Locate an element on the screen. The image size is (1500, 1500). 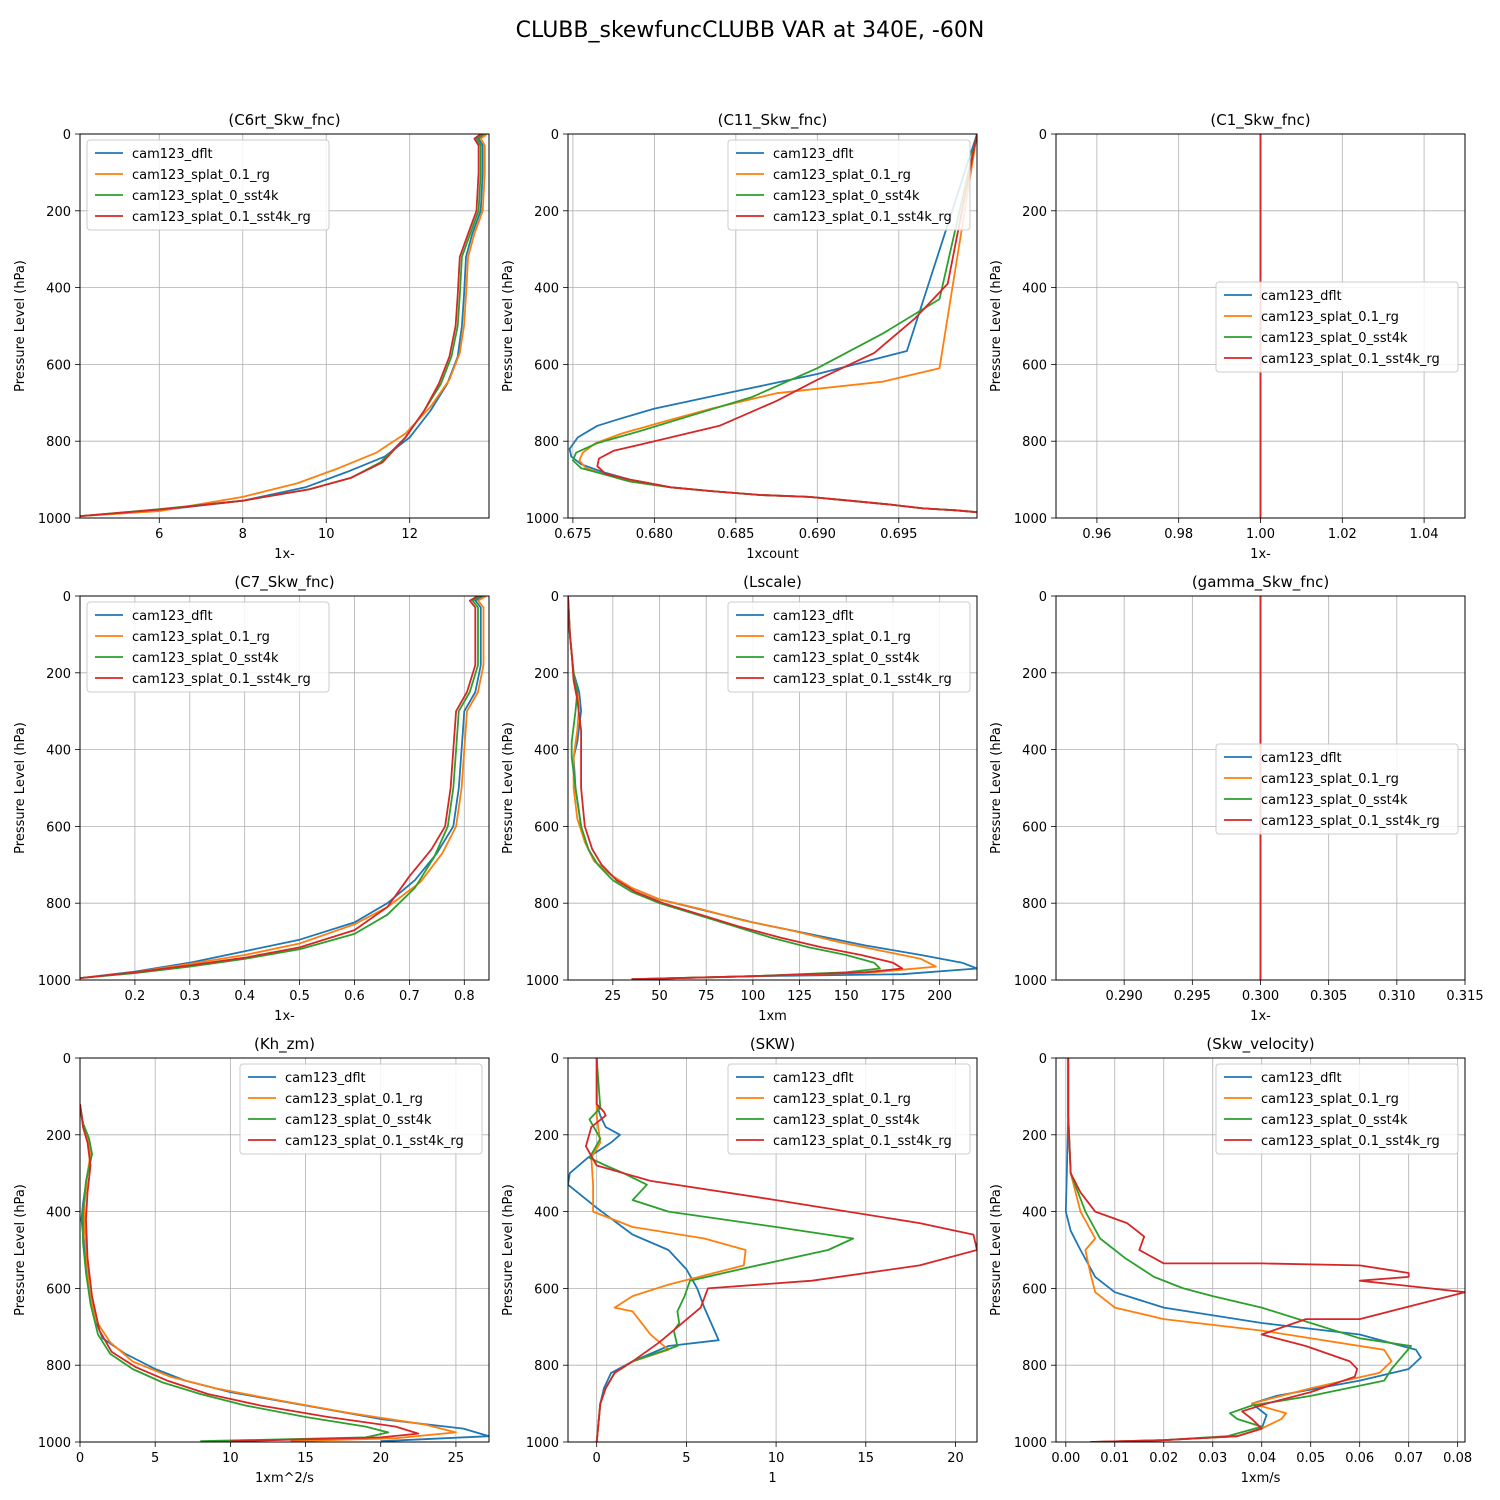
x-tick-label: 0.00 is located at coordinates (1065, 1458).